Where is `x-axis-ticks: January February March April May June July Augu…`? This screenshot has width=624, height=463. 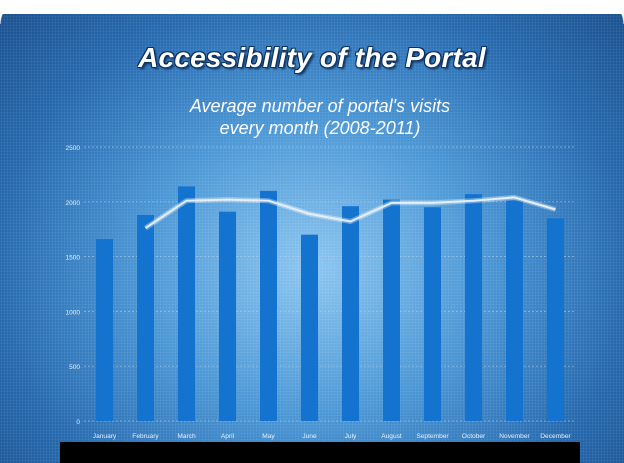 x-axis-ticks: January February March April May June July Augu… is located at coordinates (332, 436).